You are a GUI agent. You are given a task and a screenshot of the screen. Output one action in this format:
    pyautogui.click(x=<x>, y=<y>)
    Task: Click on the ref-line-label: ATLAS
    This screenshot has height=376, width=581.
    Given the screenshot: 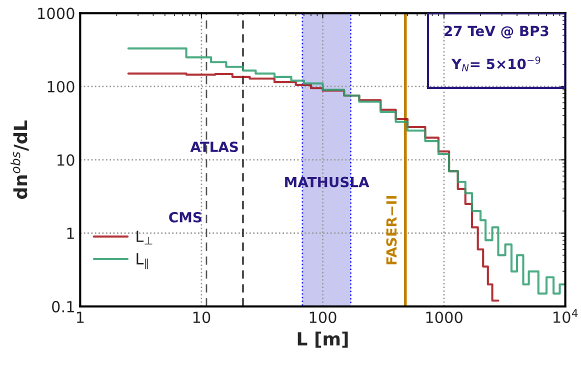 What is the action you would take?
    pyautogui.click(x=214, y=147)
    